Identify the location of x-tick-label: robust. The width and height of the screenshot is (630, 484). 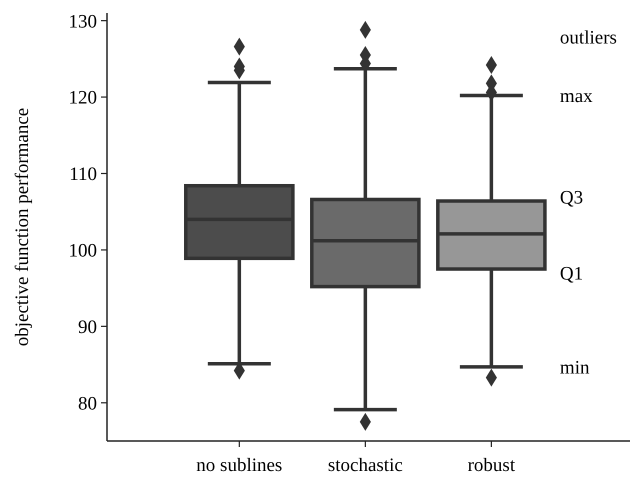
(492, 465).